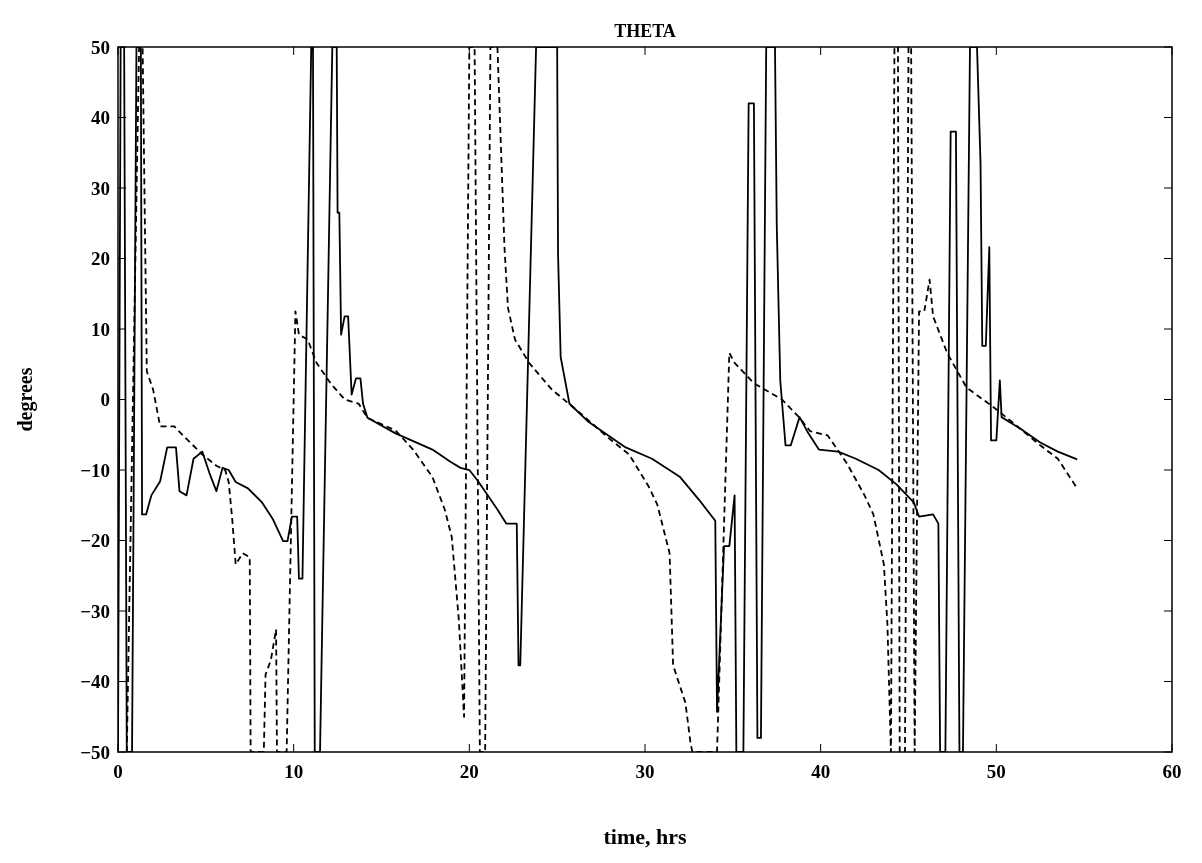 This screenshot has width=1202, height=863. I want to click on chart-title: THETA, so click(645, 31).